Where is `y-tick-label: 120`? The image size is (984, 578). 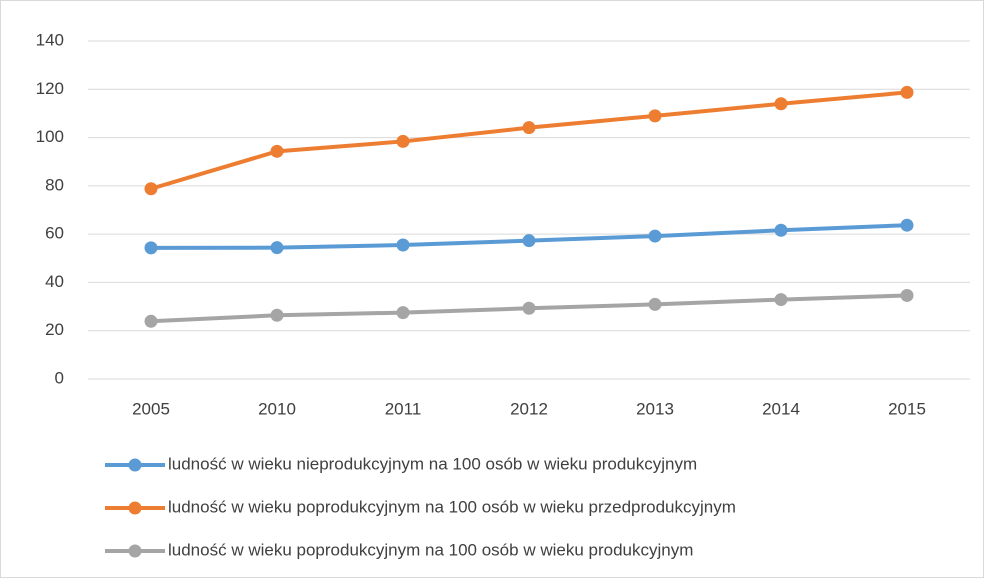 y-tick-label: 120 is located at coordinates (50, 88).